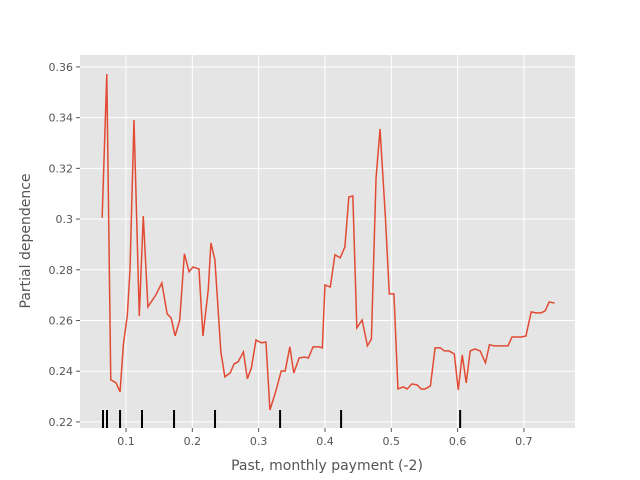  What do you see at coordinates (61, 67) in the screenshot?
I see `y-tick-label: 0.36` at bounding box center [61, 67].